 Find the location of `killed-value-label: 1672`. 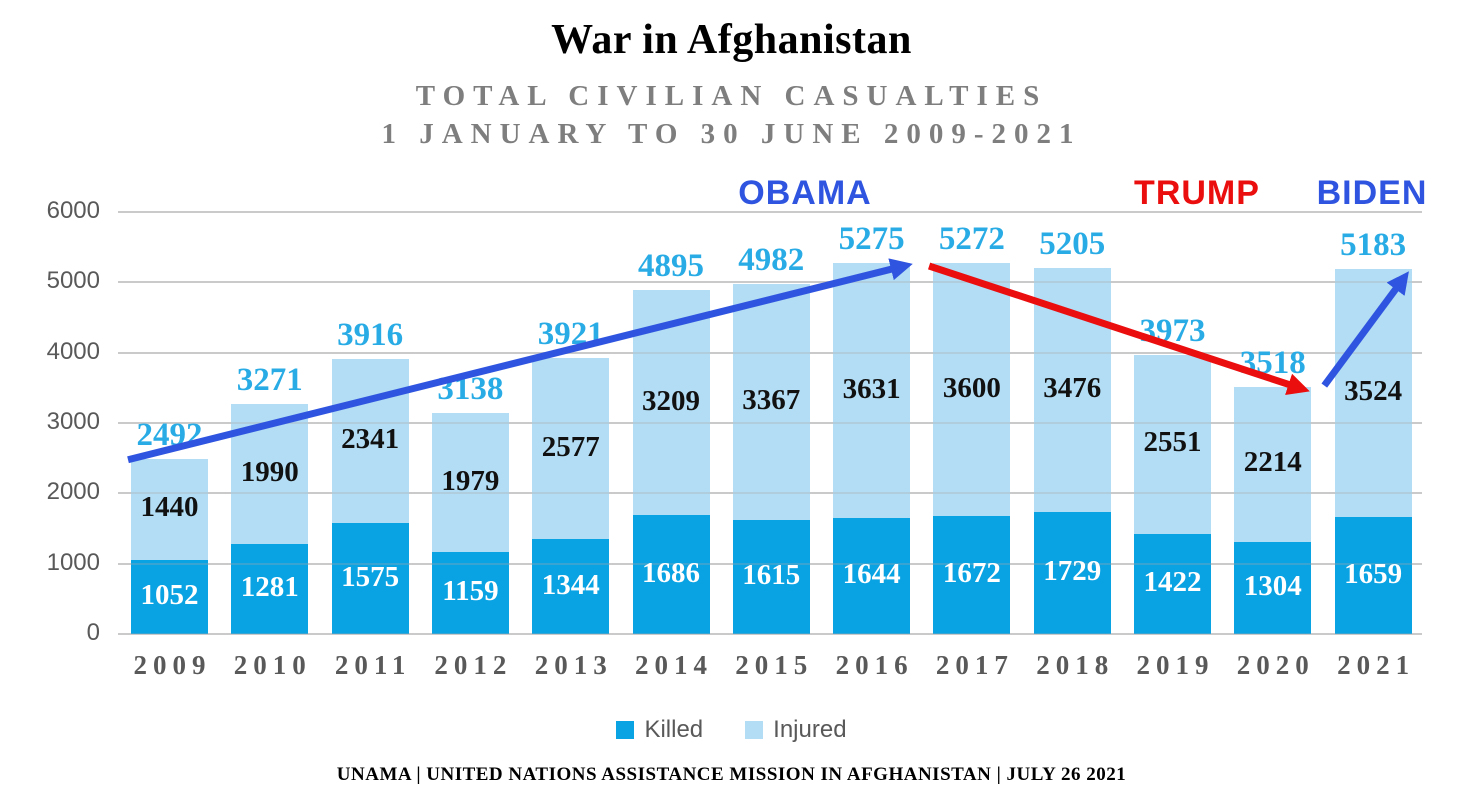

killed-value-label: 1672 is located at coordinates (971, 573).